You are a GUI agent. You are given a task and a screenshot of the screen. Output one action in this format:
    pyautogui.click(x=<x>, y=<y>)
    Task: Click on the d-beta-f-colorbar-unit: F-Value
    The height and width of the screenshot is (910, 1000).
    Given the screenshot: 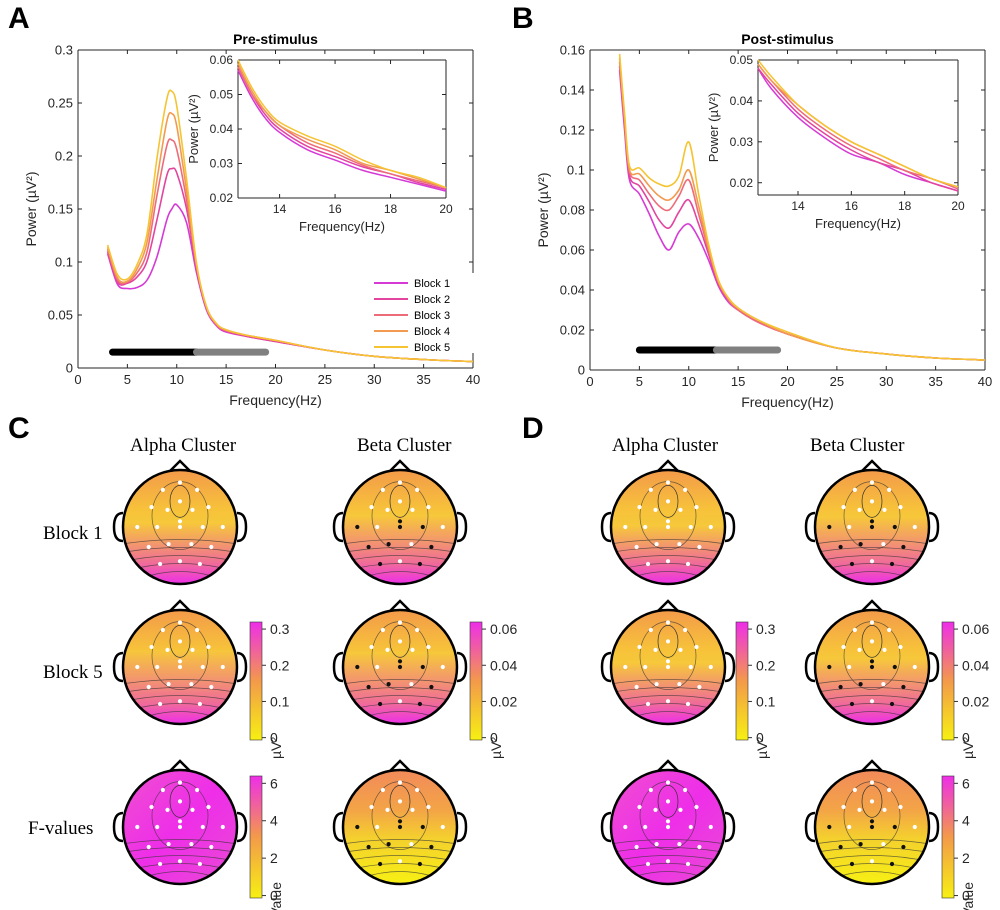 What is the action you would take?
    pyautogui.click(x=968, y=896)
    